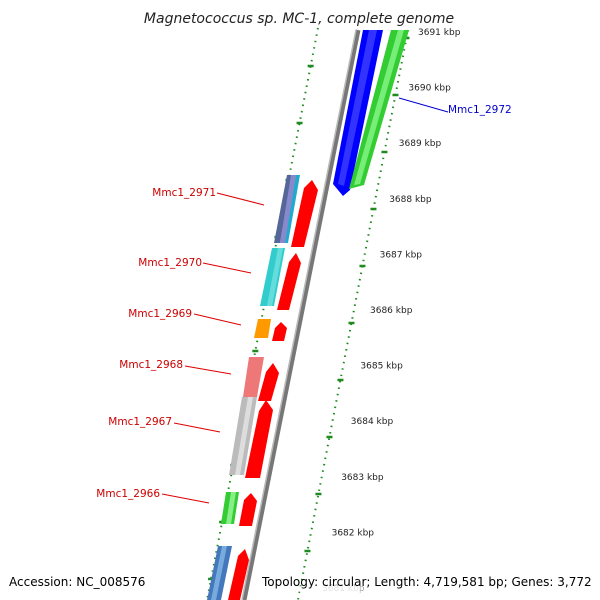  What do you see at coordinates (77, 582) in the screenshot?
I see `accession-label: Accession: NC_008576` at bounding box center [77, 582].